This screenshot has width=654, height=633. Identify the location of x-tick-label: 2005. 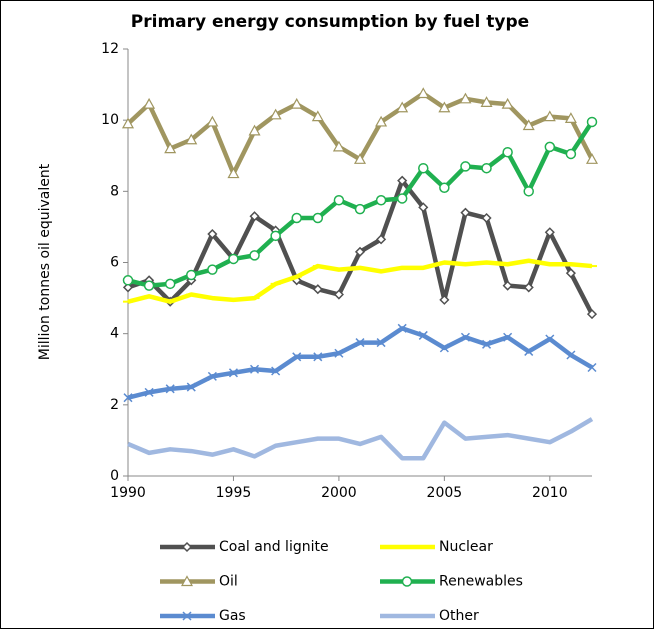
(445, 493).